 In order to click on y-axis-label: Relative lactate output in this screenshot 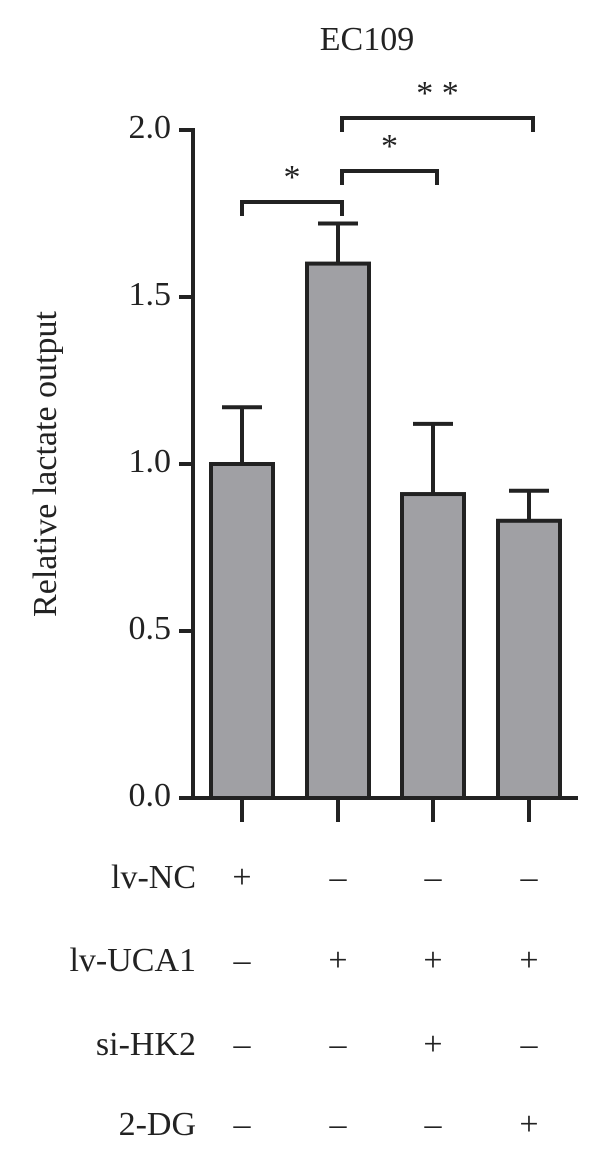, I will do `click(45, 464)`.